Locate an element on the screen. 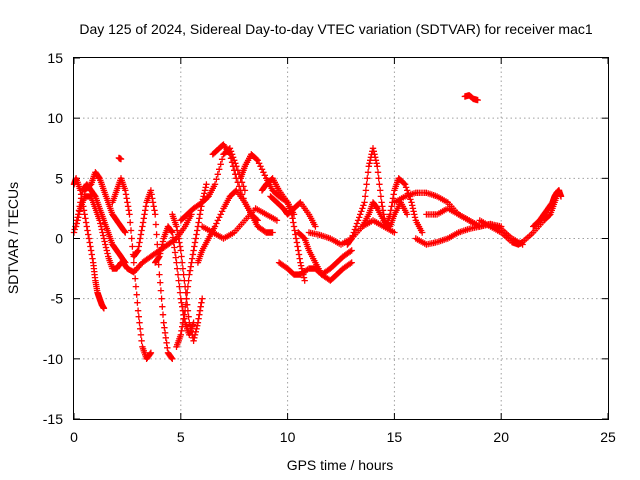 The image size is (640, 480). series-arc-ab is located at coordinates (547, 208).